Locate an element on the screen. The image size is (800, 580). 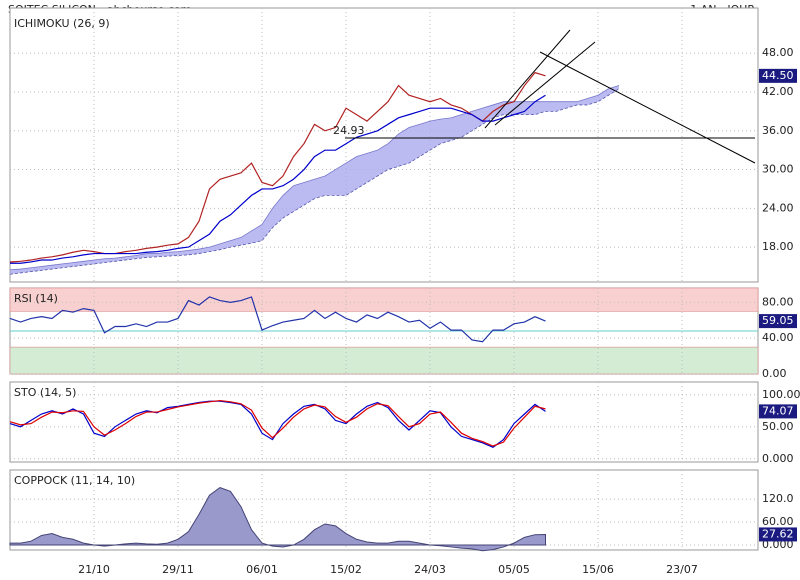
panel-label: ICHIMOKU (26, 9) is located at coordinates (62, 23).